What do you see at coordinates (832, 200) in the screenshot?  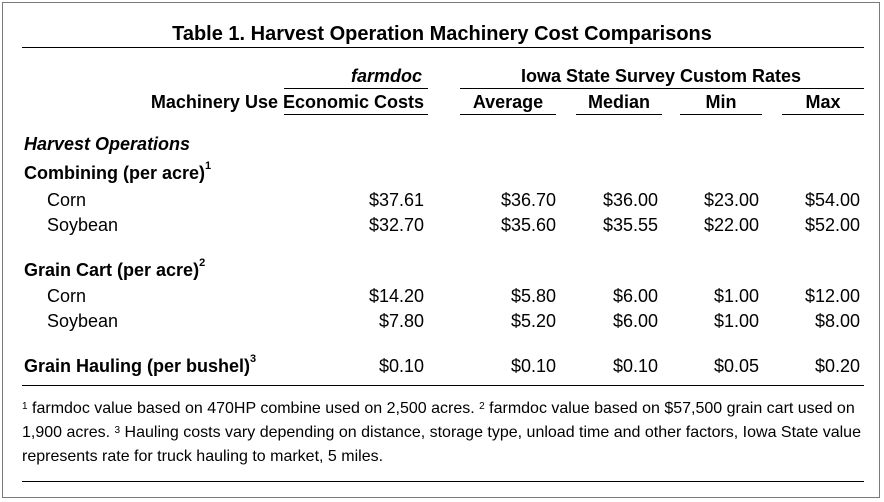 I see `cell-max: $54.00` at bounding box center [832, 200].